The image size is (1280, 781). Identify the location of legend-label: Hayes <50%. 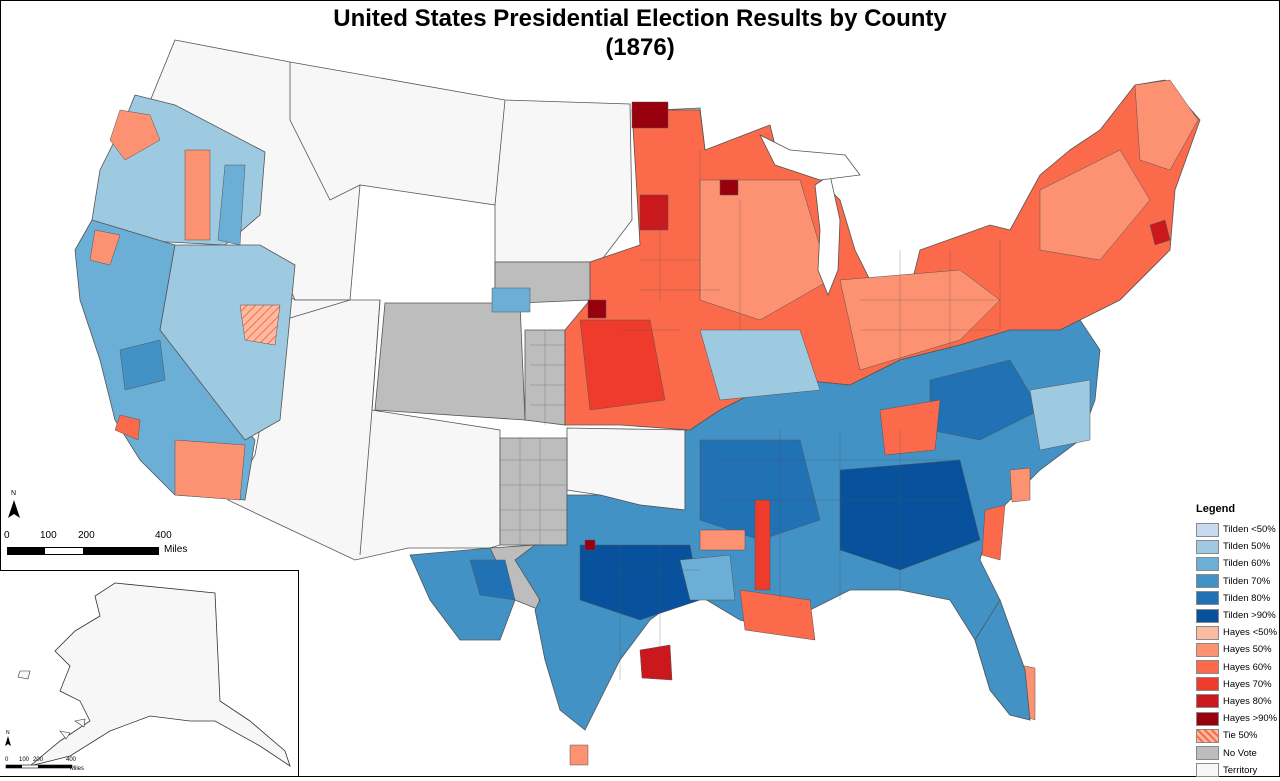
(1250, 633).